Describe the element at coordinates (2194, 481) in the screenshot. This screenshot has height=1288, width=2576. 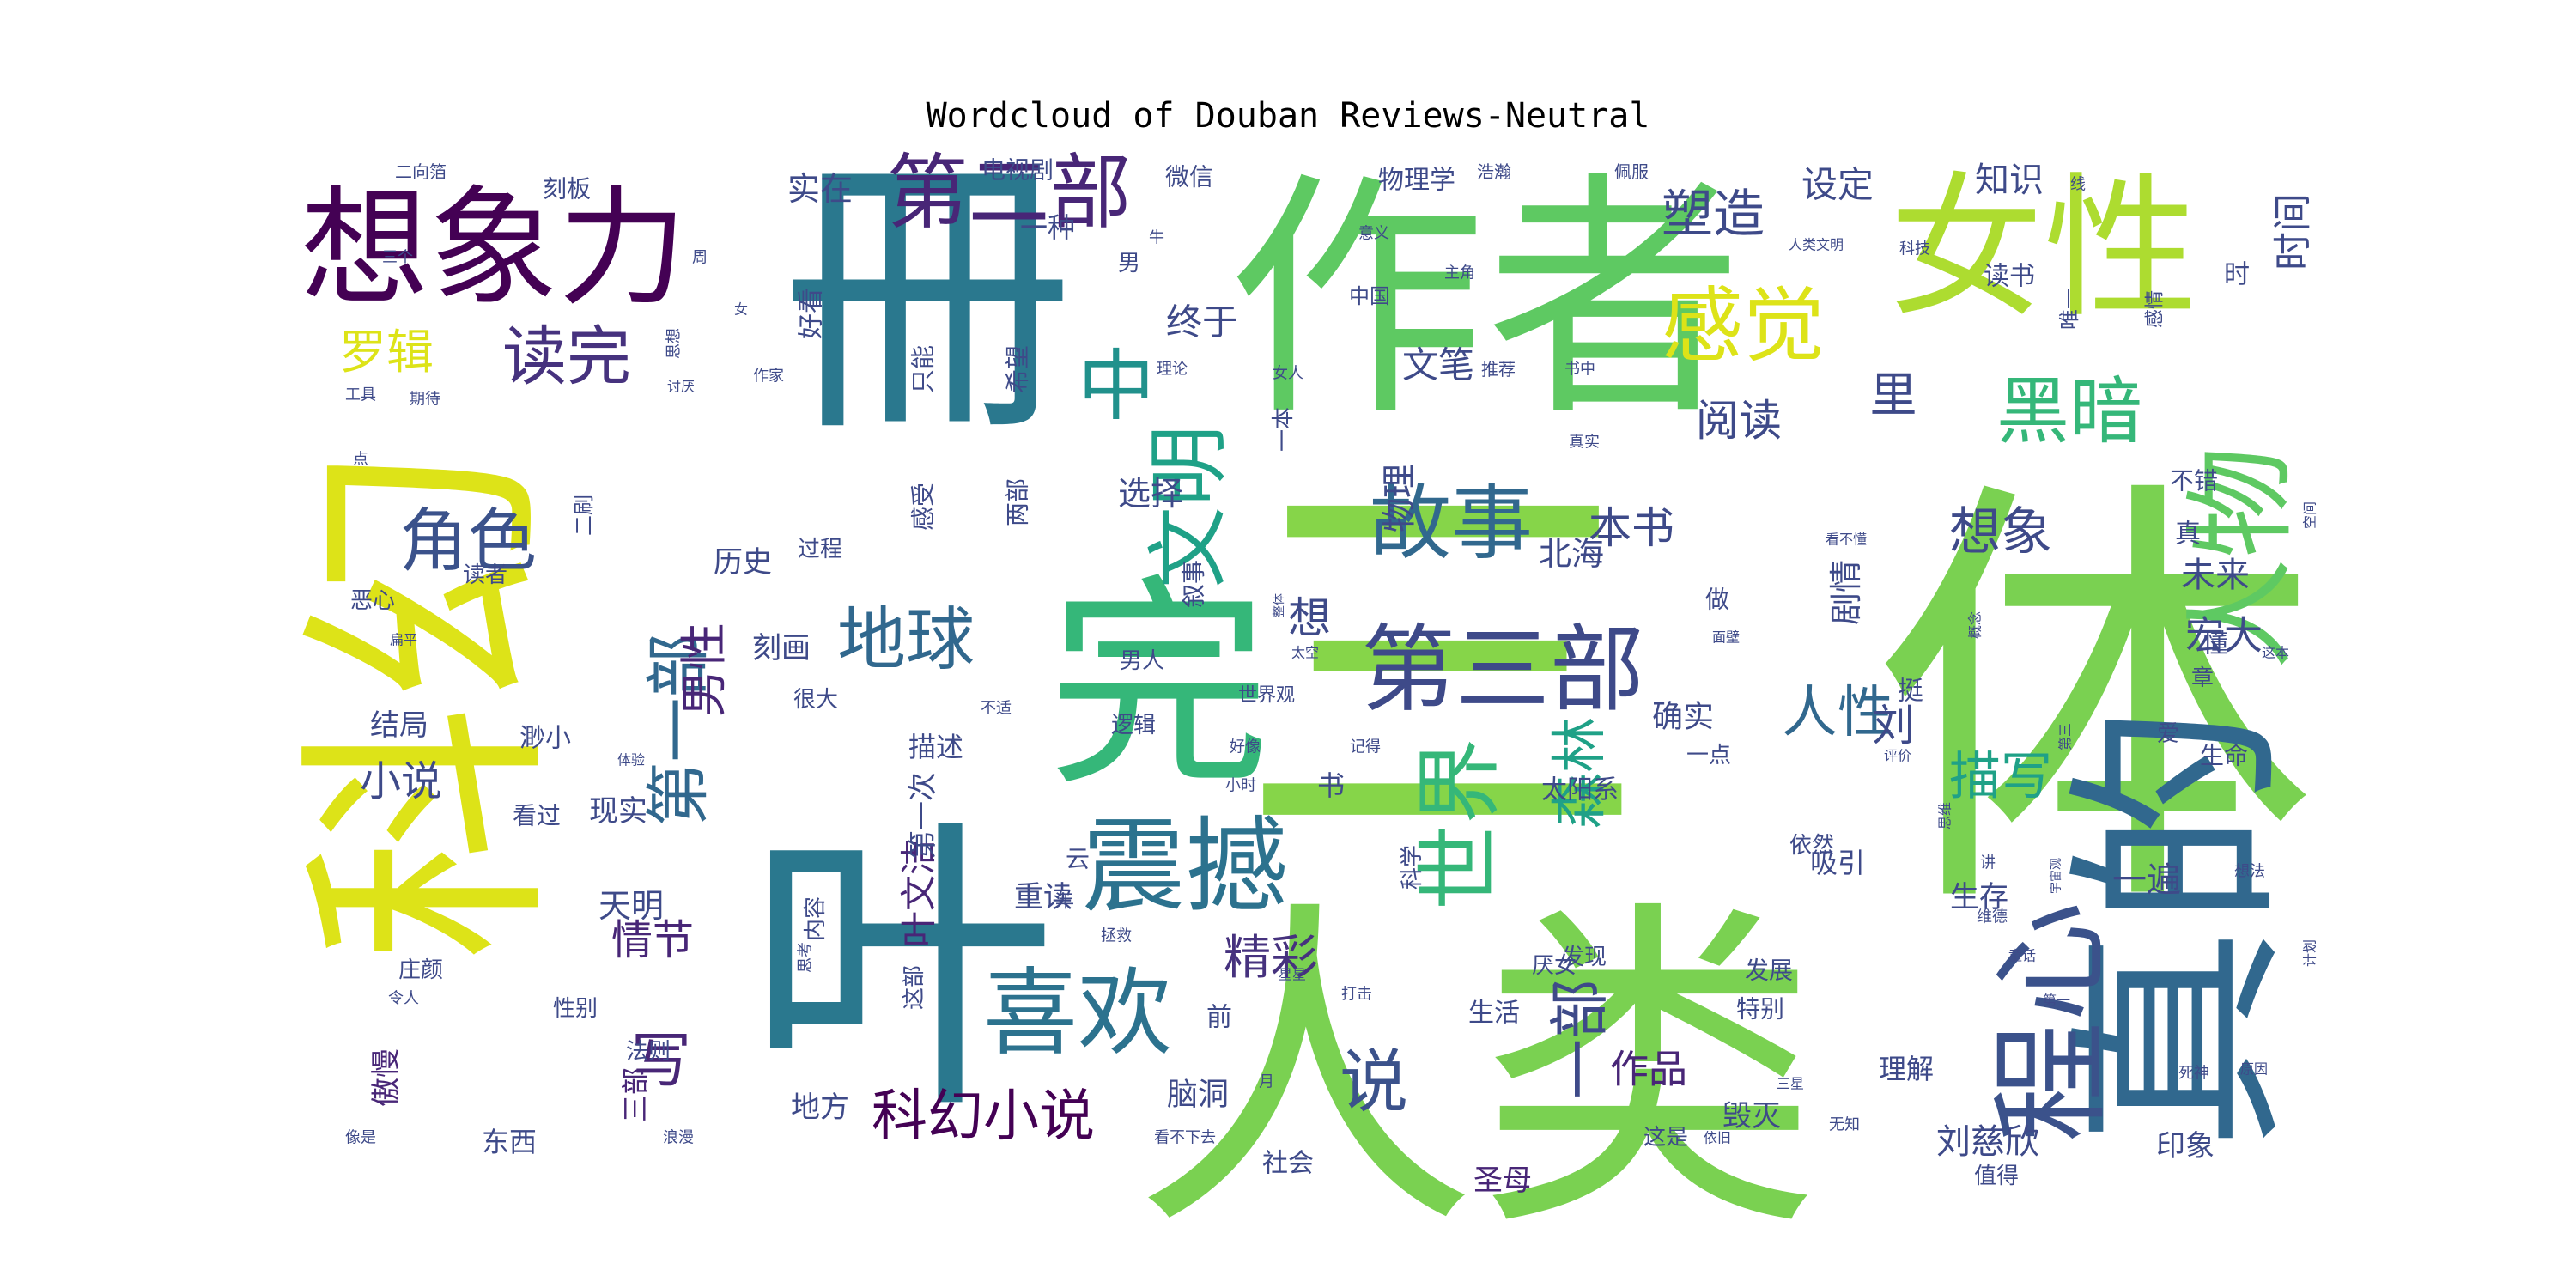
I see `word-100: 不错` at that location.